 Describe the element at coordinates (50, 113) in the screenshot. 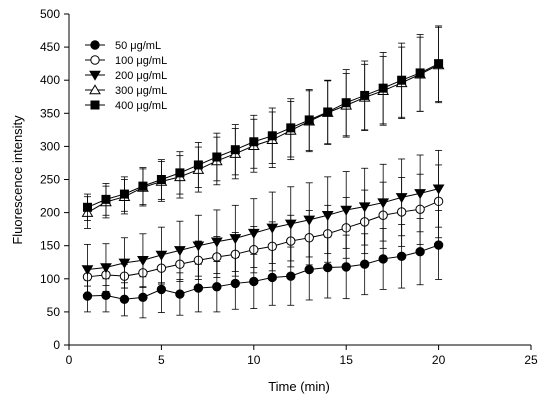

I see `y-tick-label: 350` at that location.